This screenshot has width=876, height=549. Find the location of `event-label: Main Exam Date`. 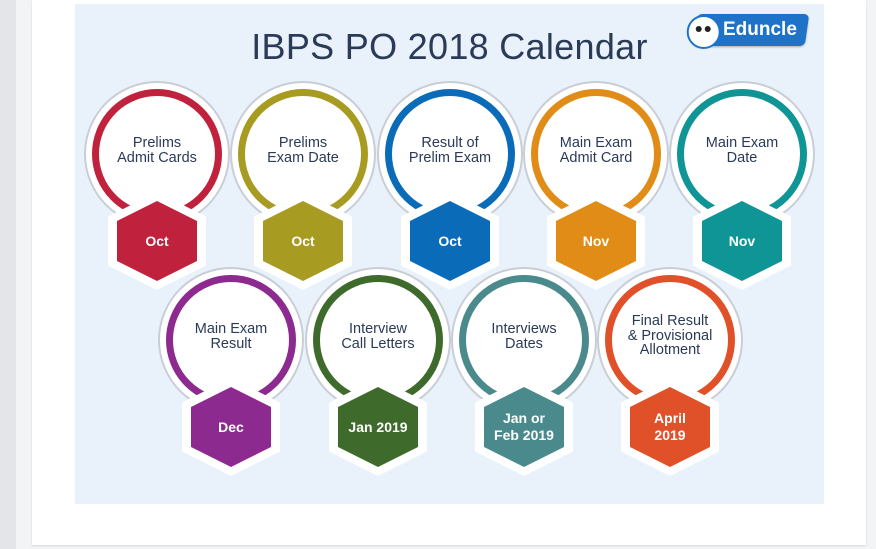

event-label: Main Exam Date is located at coordinates (742, 150).